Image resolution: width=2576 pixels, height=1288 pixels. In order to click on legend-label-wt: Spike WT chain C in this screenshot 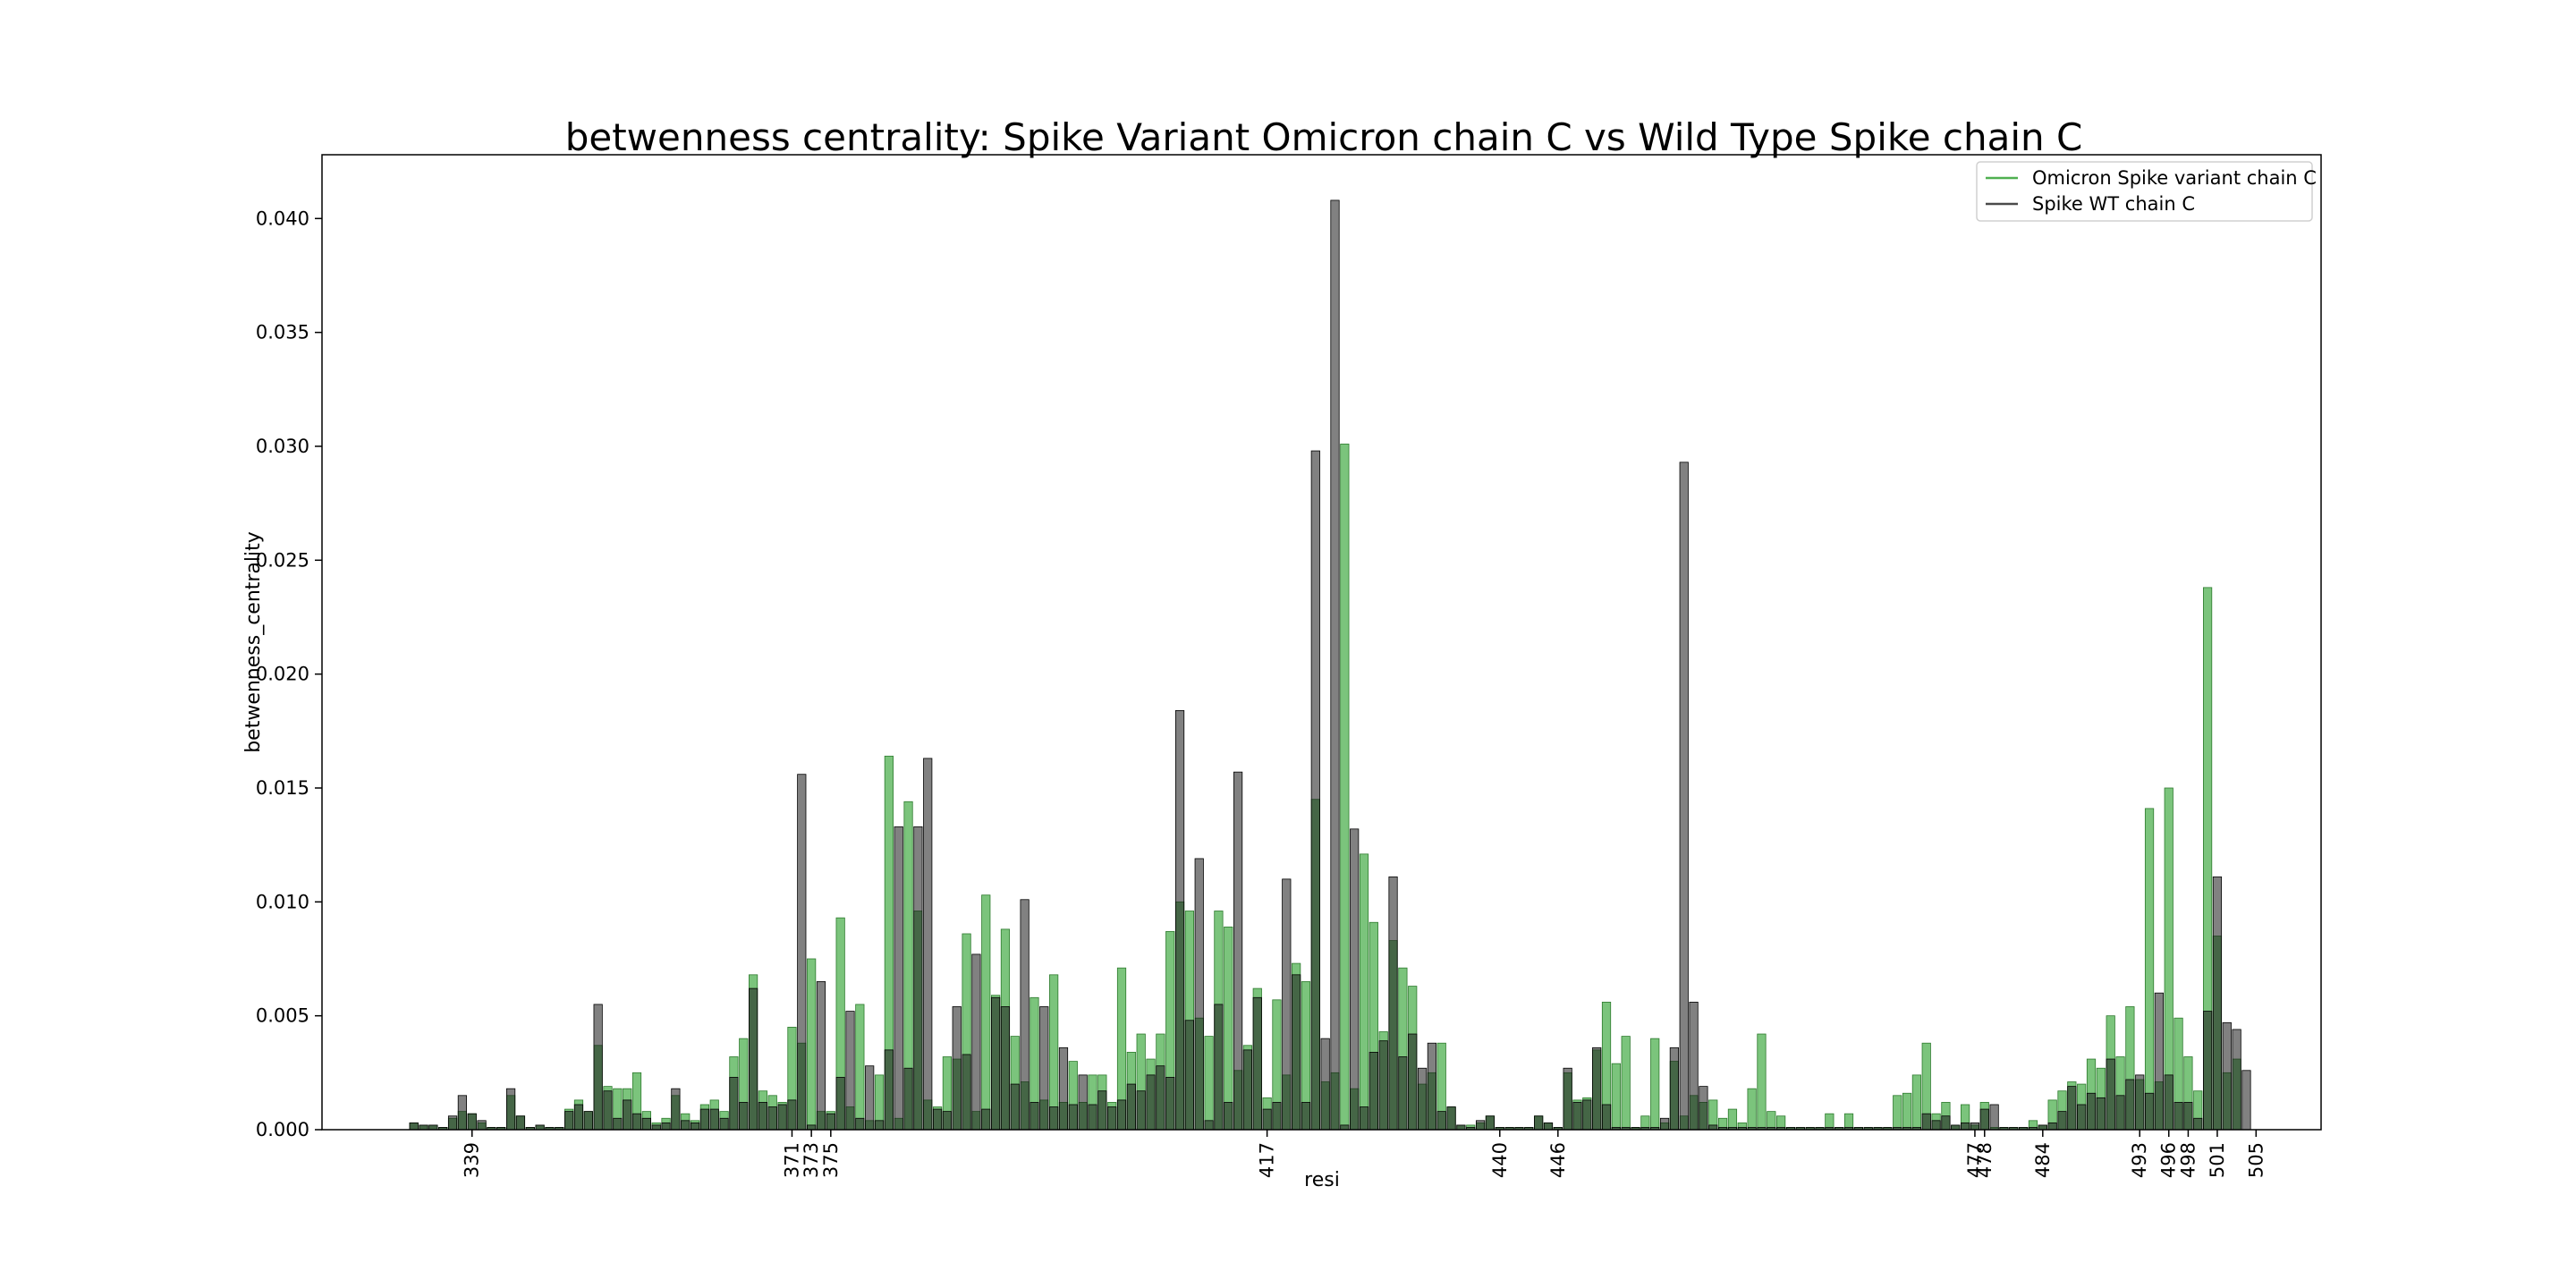, I will do `click(2113, 204)`.